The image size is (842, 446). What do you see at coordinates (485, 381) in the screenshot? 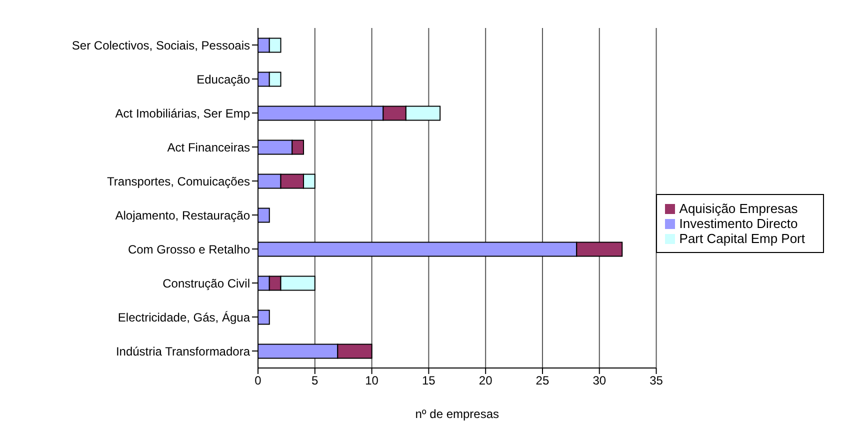
I see `x-tick-label: 20` at bounding box center [485, 381].